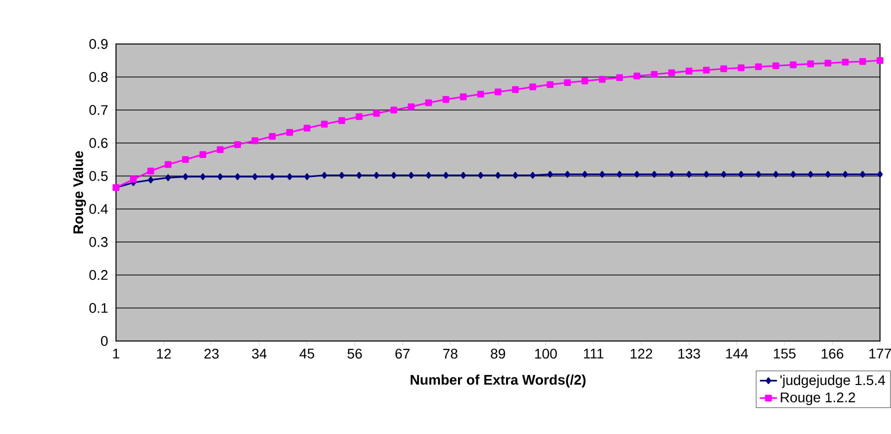  Describe the element at coordinates (641, 353) in the screenshot. I see `x-tick-label: 122` at that location.